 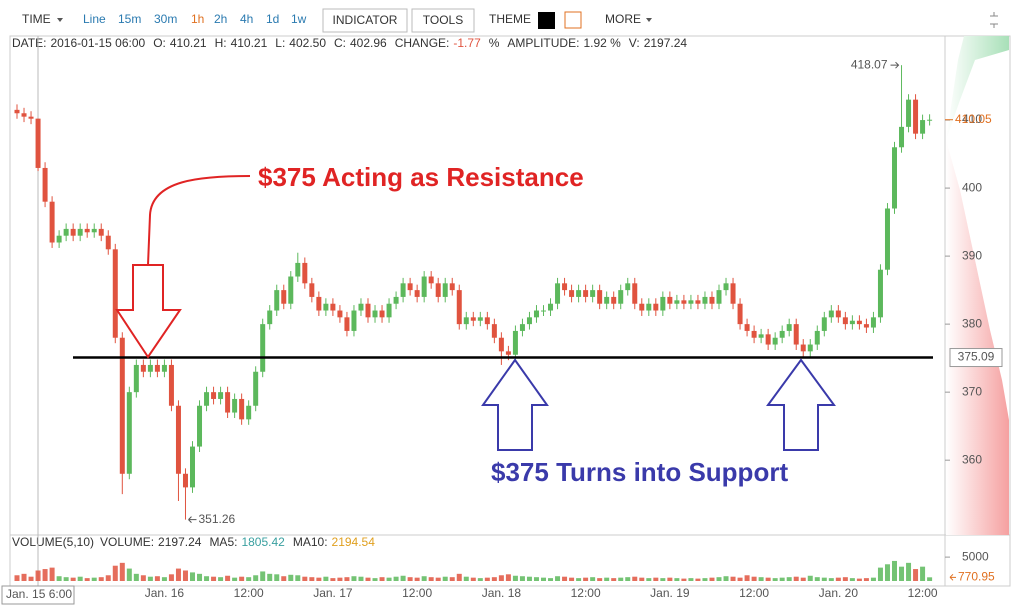 I want to click on price-tag, so click(x=976, y=358).